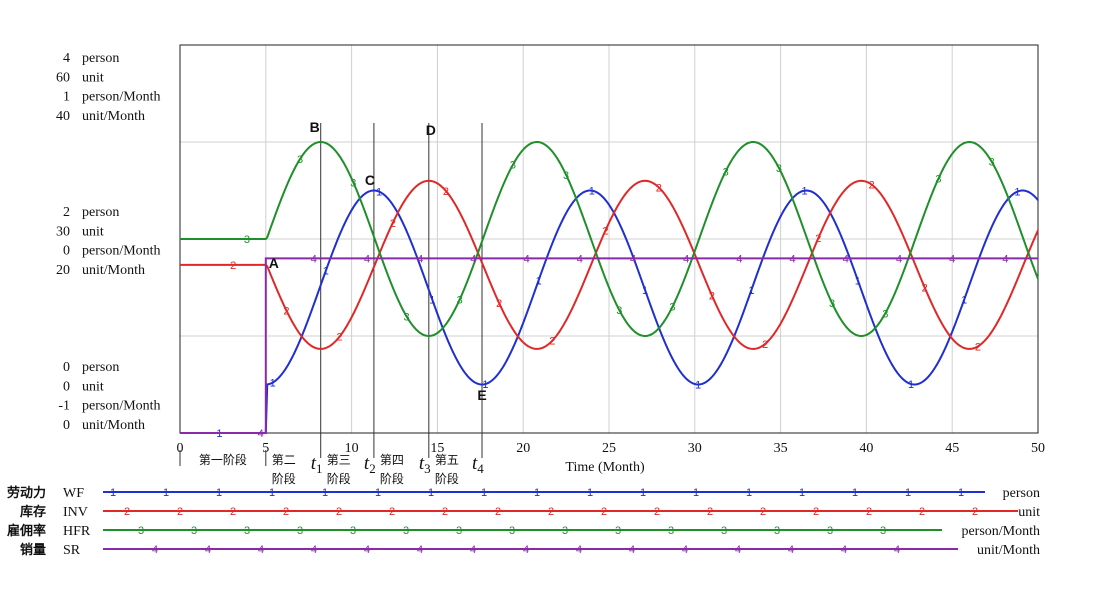 The image size is (1105, 594). Describe the element at coordinates (77, 531) in the screenshot. I see `legend-code-hfr: HFR` at that location.